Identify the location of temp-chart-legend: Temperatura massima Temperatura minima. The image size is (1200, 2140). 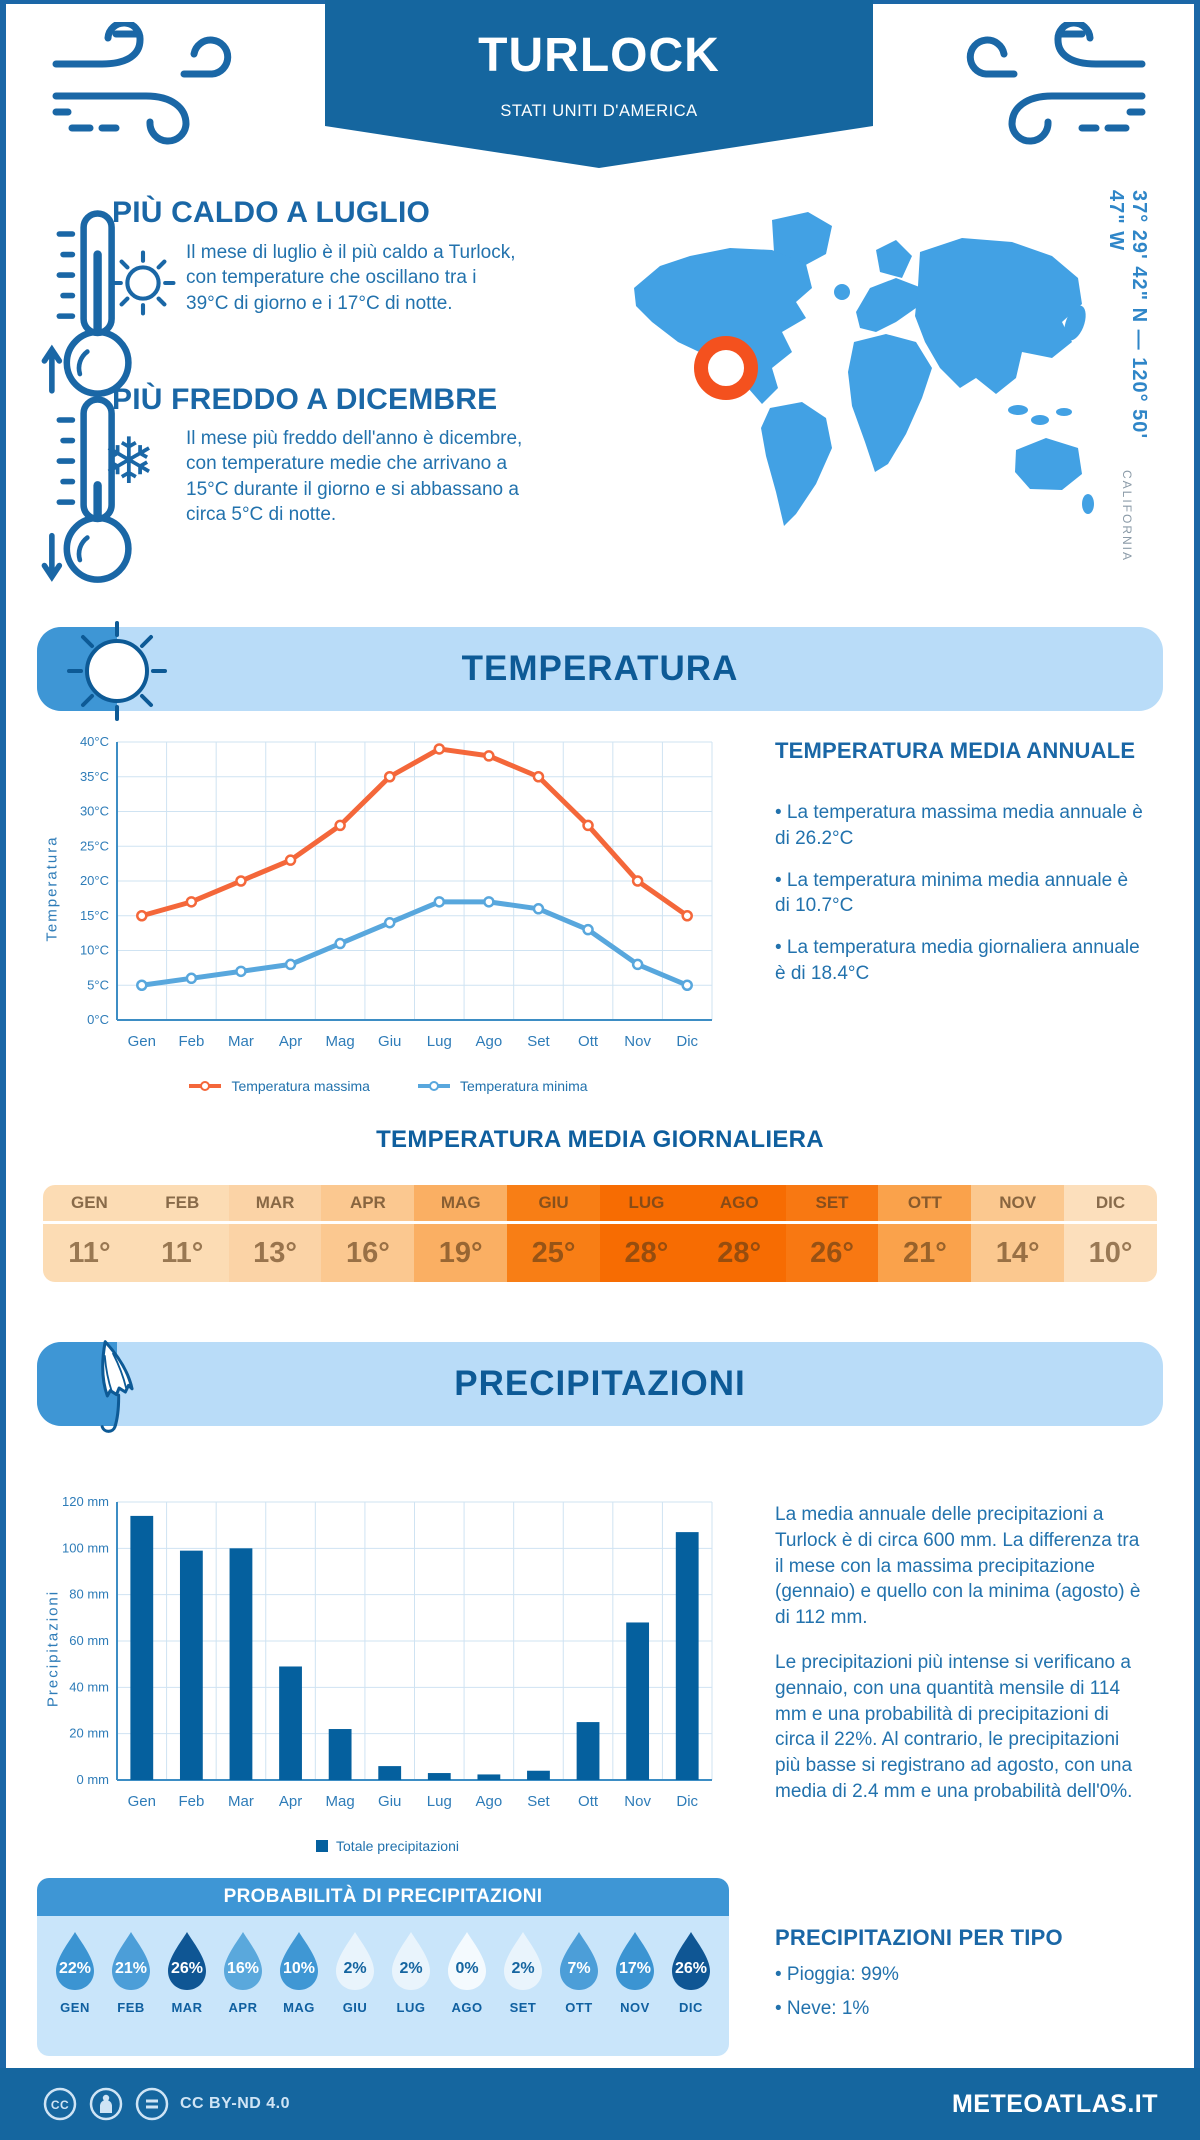
(387, 1086).